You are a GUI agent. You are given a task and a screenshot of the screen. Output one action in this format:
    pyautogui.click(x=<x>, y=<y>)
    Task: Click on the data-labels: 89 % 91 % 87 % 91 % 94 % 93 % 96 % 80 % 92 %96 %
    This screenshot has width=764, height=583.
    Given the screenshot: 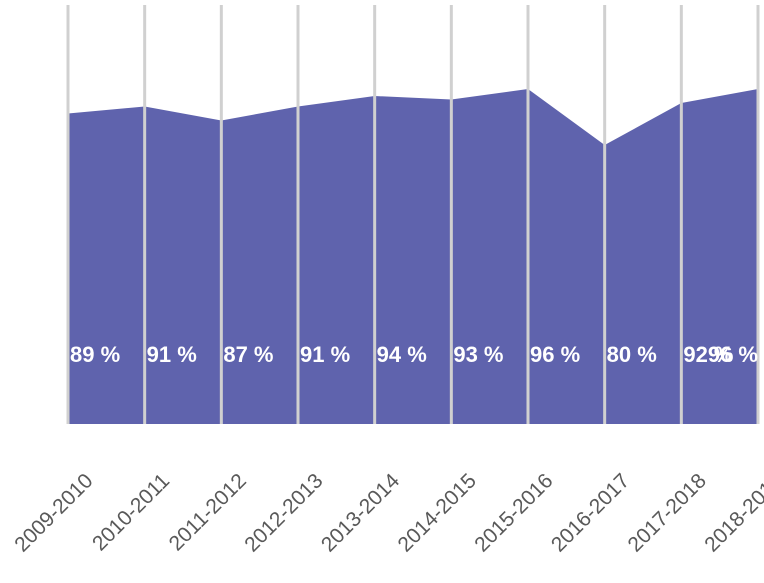 What is the action you would take?
    pyautogui.click(x=414, y=354)
    